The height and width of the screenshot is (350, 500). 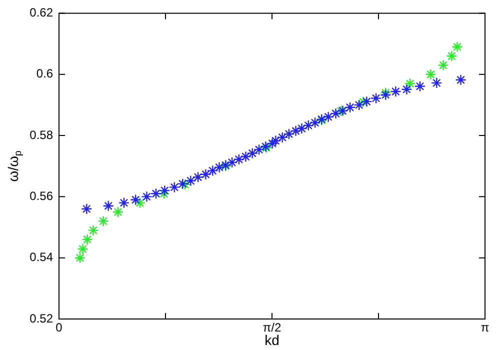 I want to click on y-tick-label: 0.56, so click(x=42, y=195).